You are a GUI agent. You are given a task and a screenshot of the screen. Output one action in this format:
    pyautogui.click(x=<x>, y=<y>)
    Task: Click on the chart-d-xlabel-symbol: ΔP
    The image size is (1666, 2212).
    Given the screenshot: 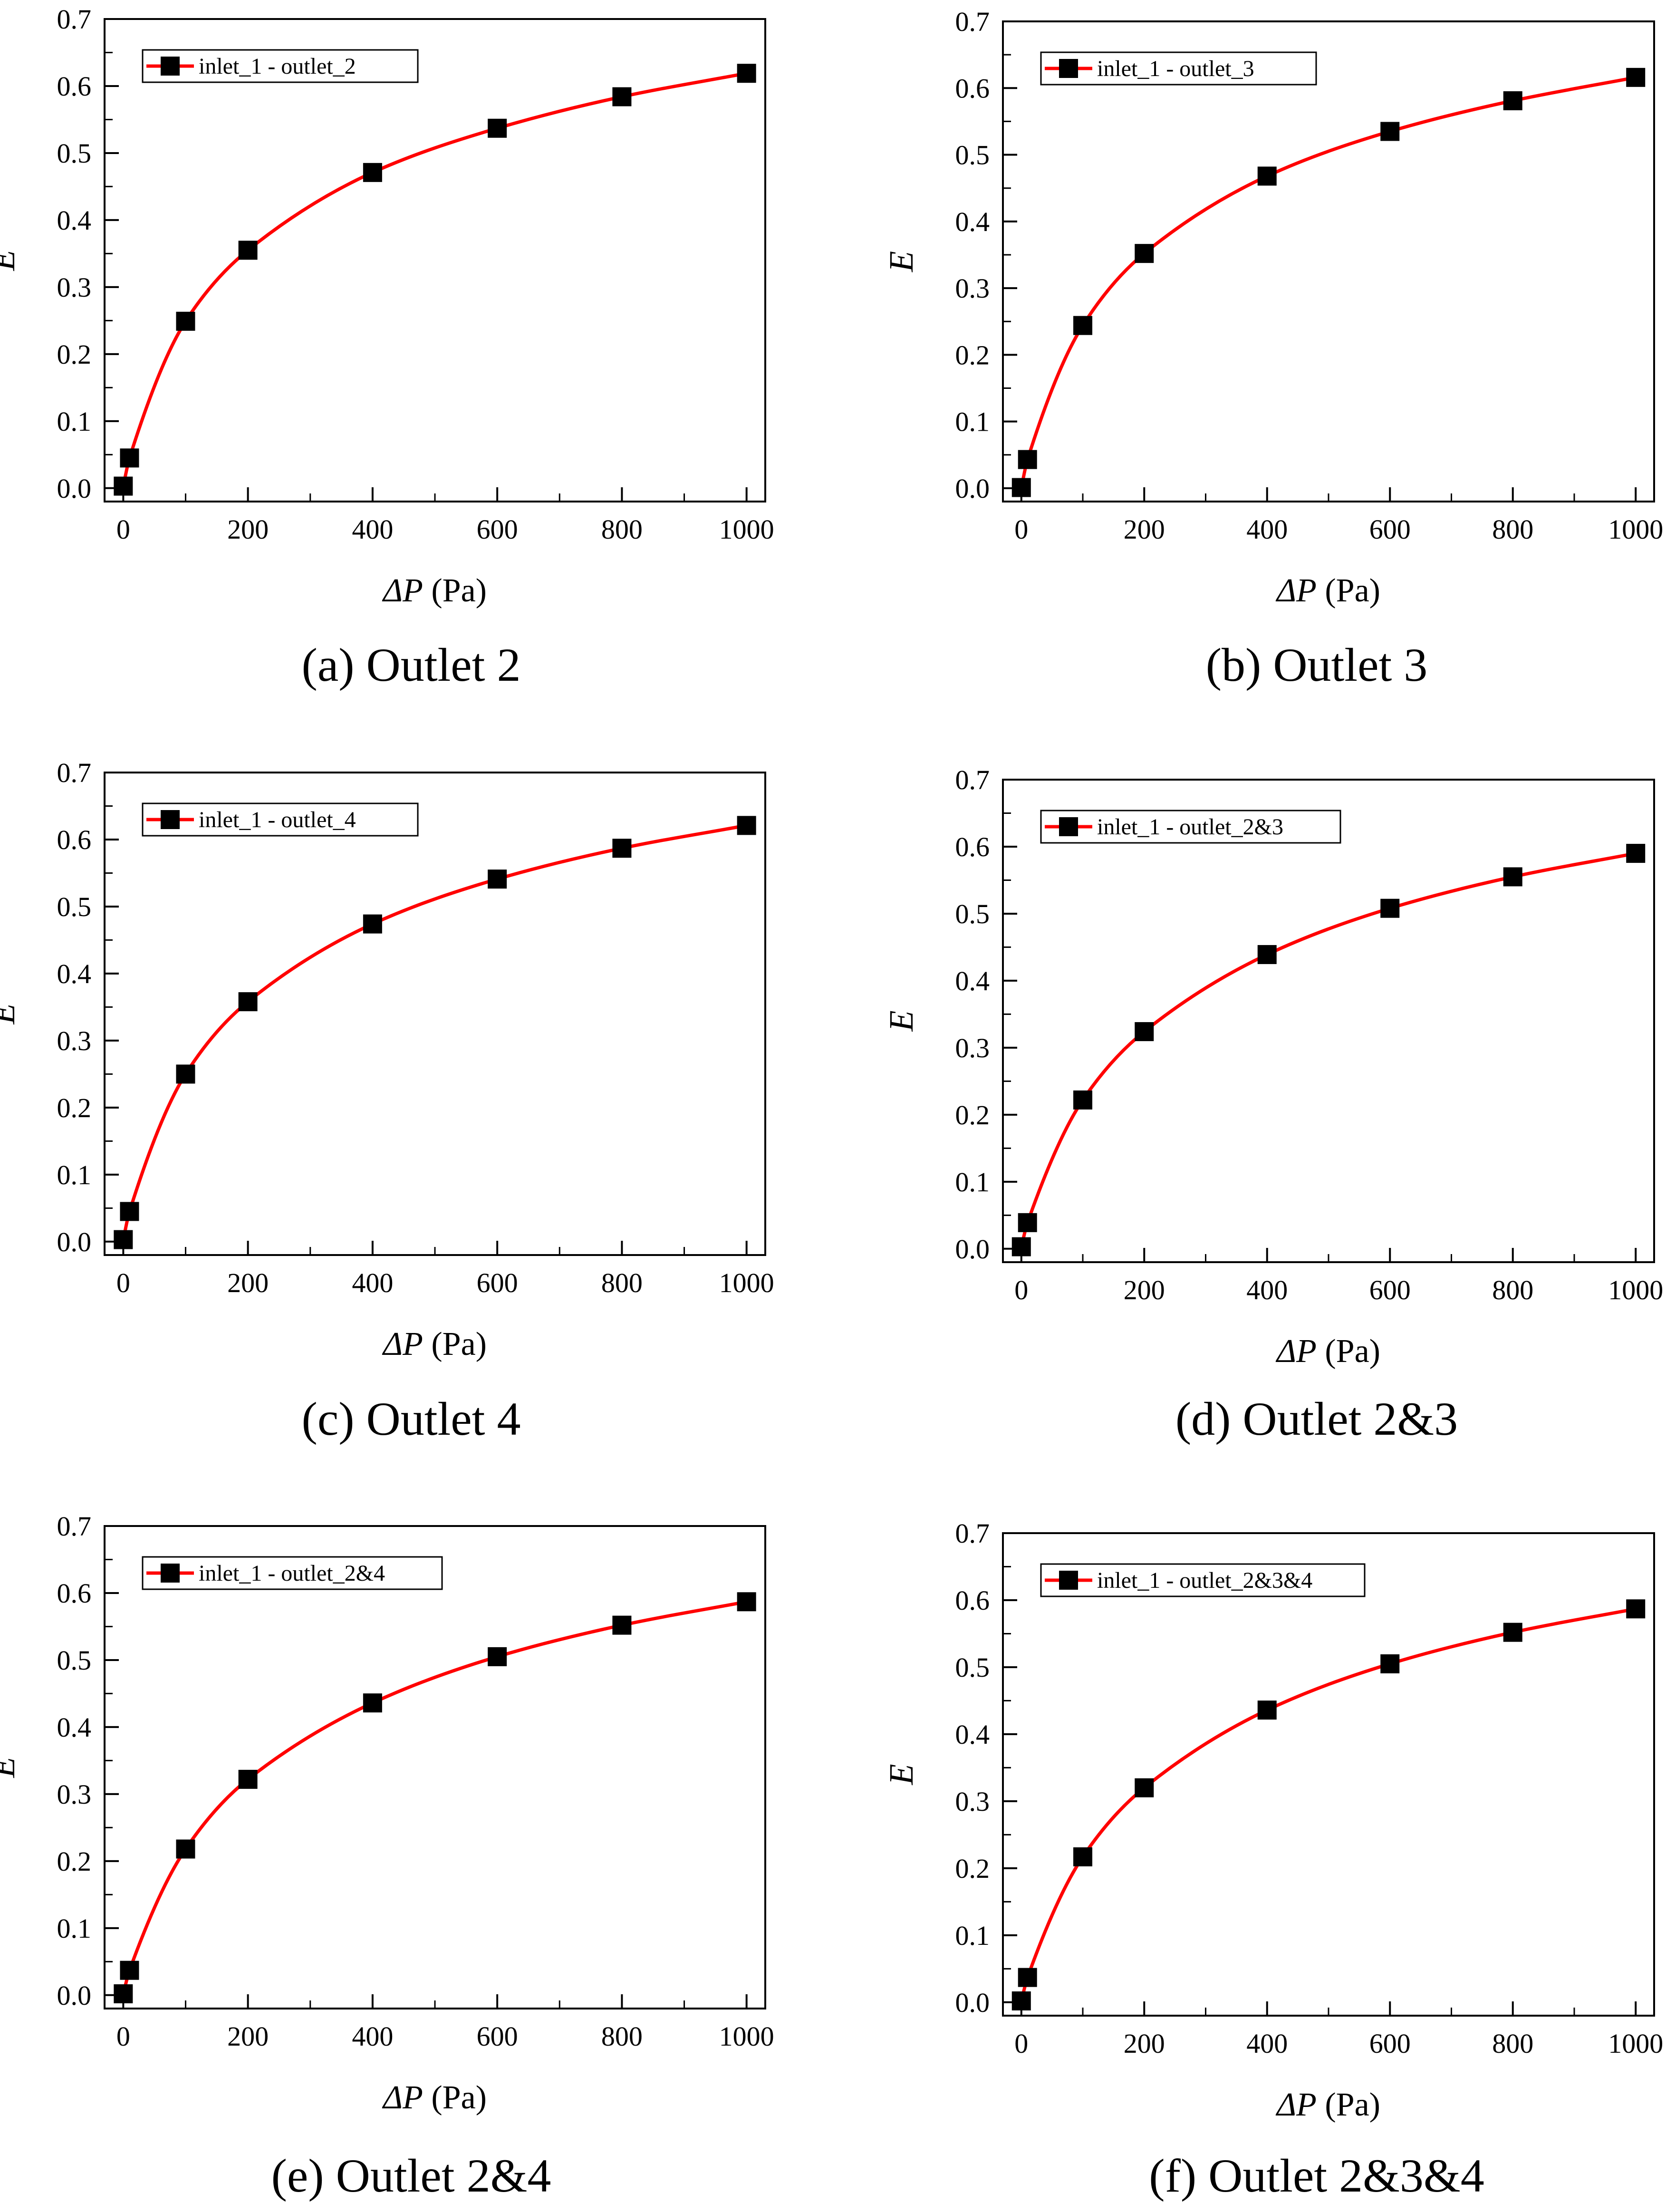 What is the action you would take?
    pyautogui.click(x=1296, y=1351)
    